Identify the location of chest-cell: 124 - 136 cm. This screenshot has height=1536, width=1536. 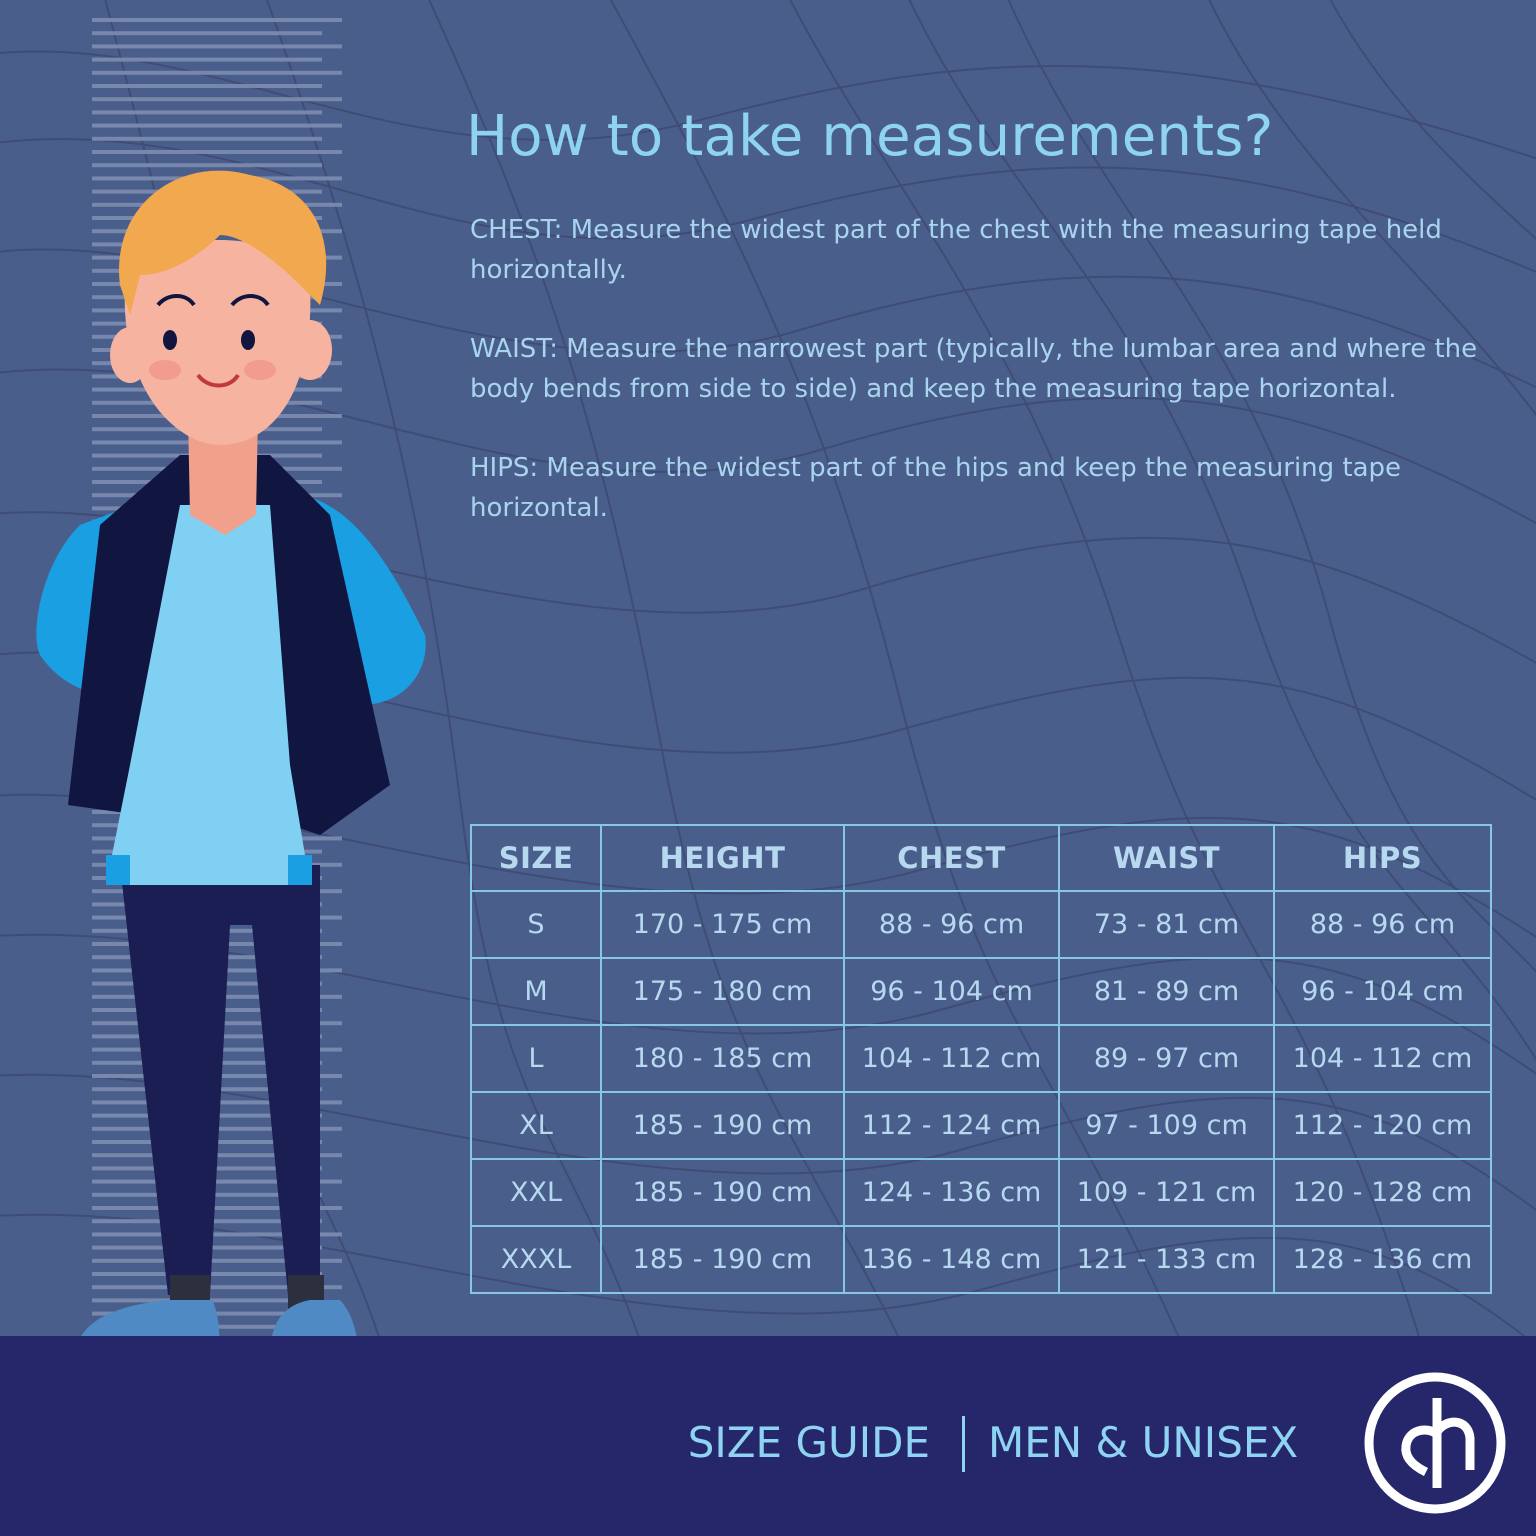
(951, 1192).